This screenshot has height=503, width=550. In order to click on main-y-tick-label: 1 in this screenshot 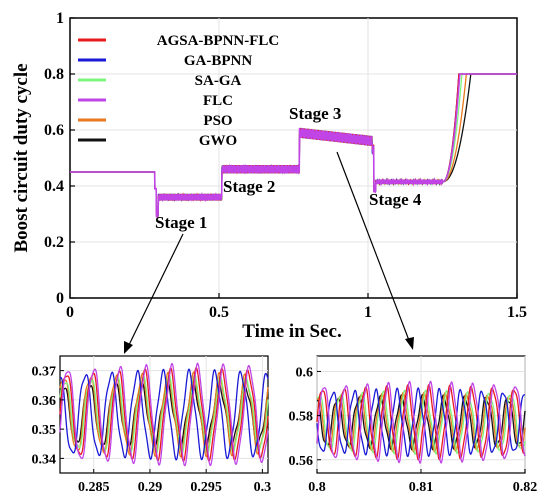, I will do `click(60, 18)`.